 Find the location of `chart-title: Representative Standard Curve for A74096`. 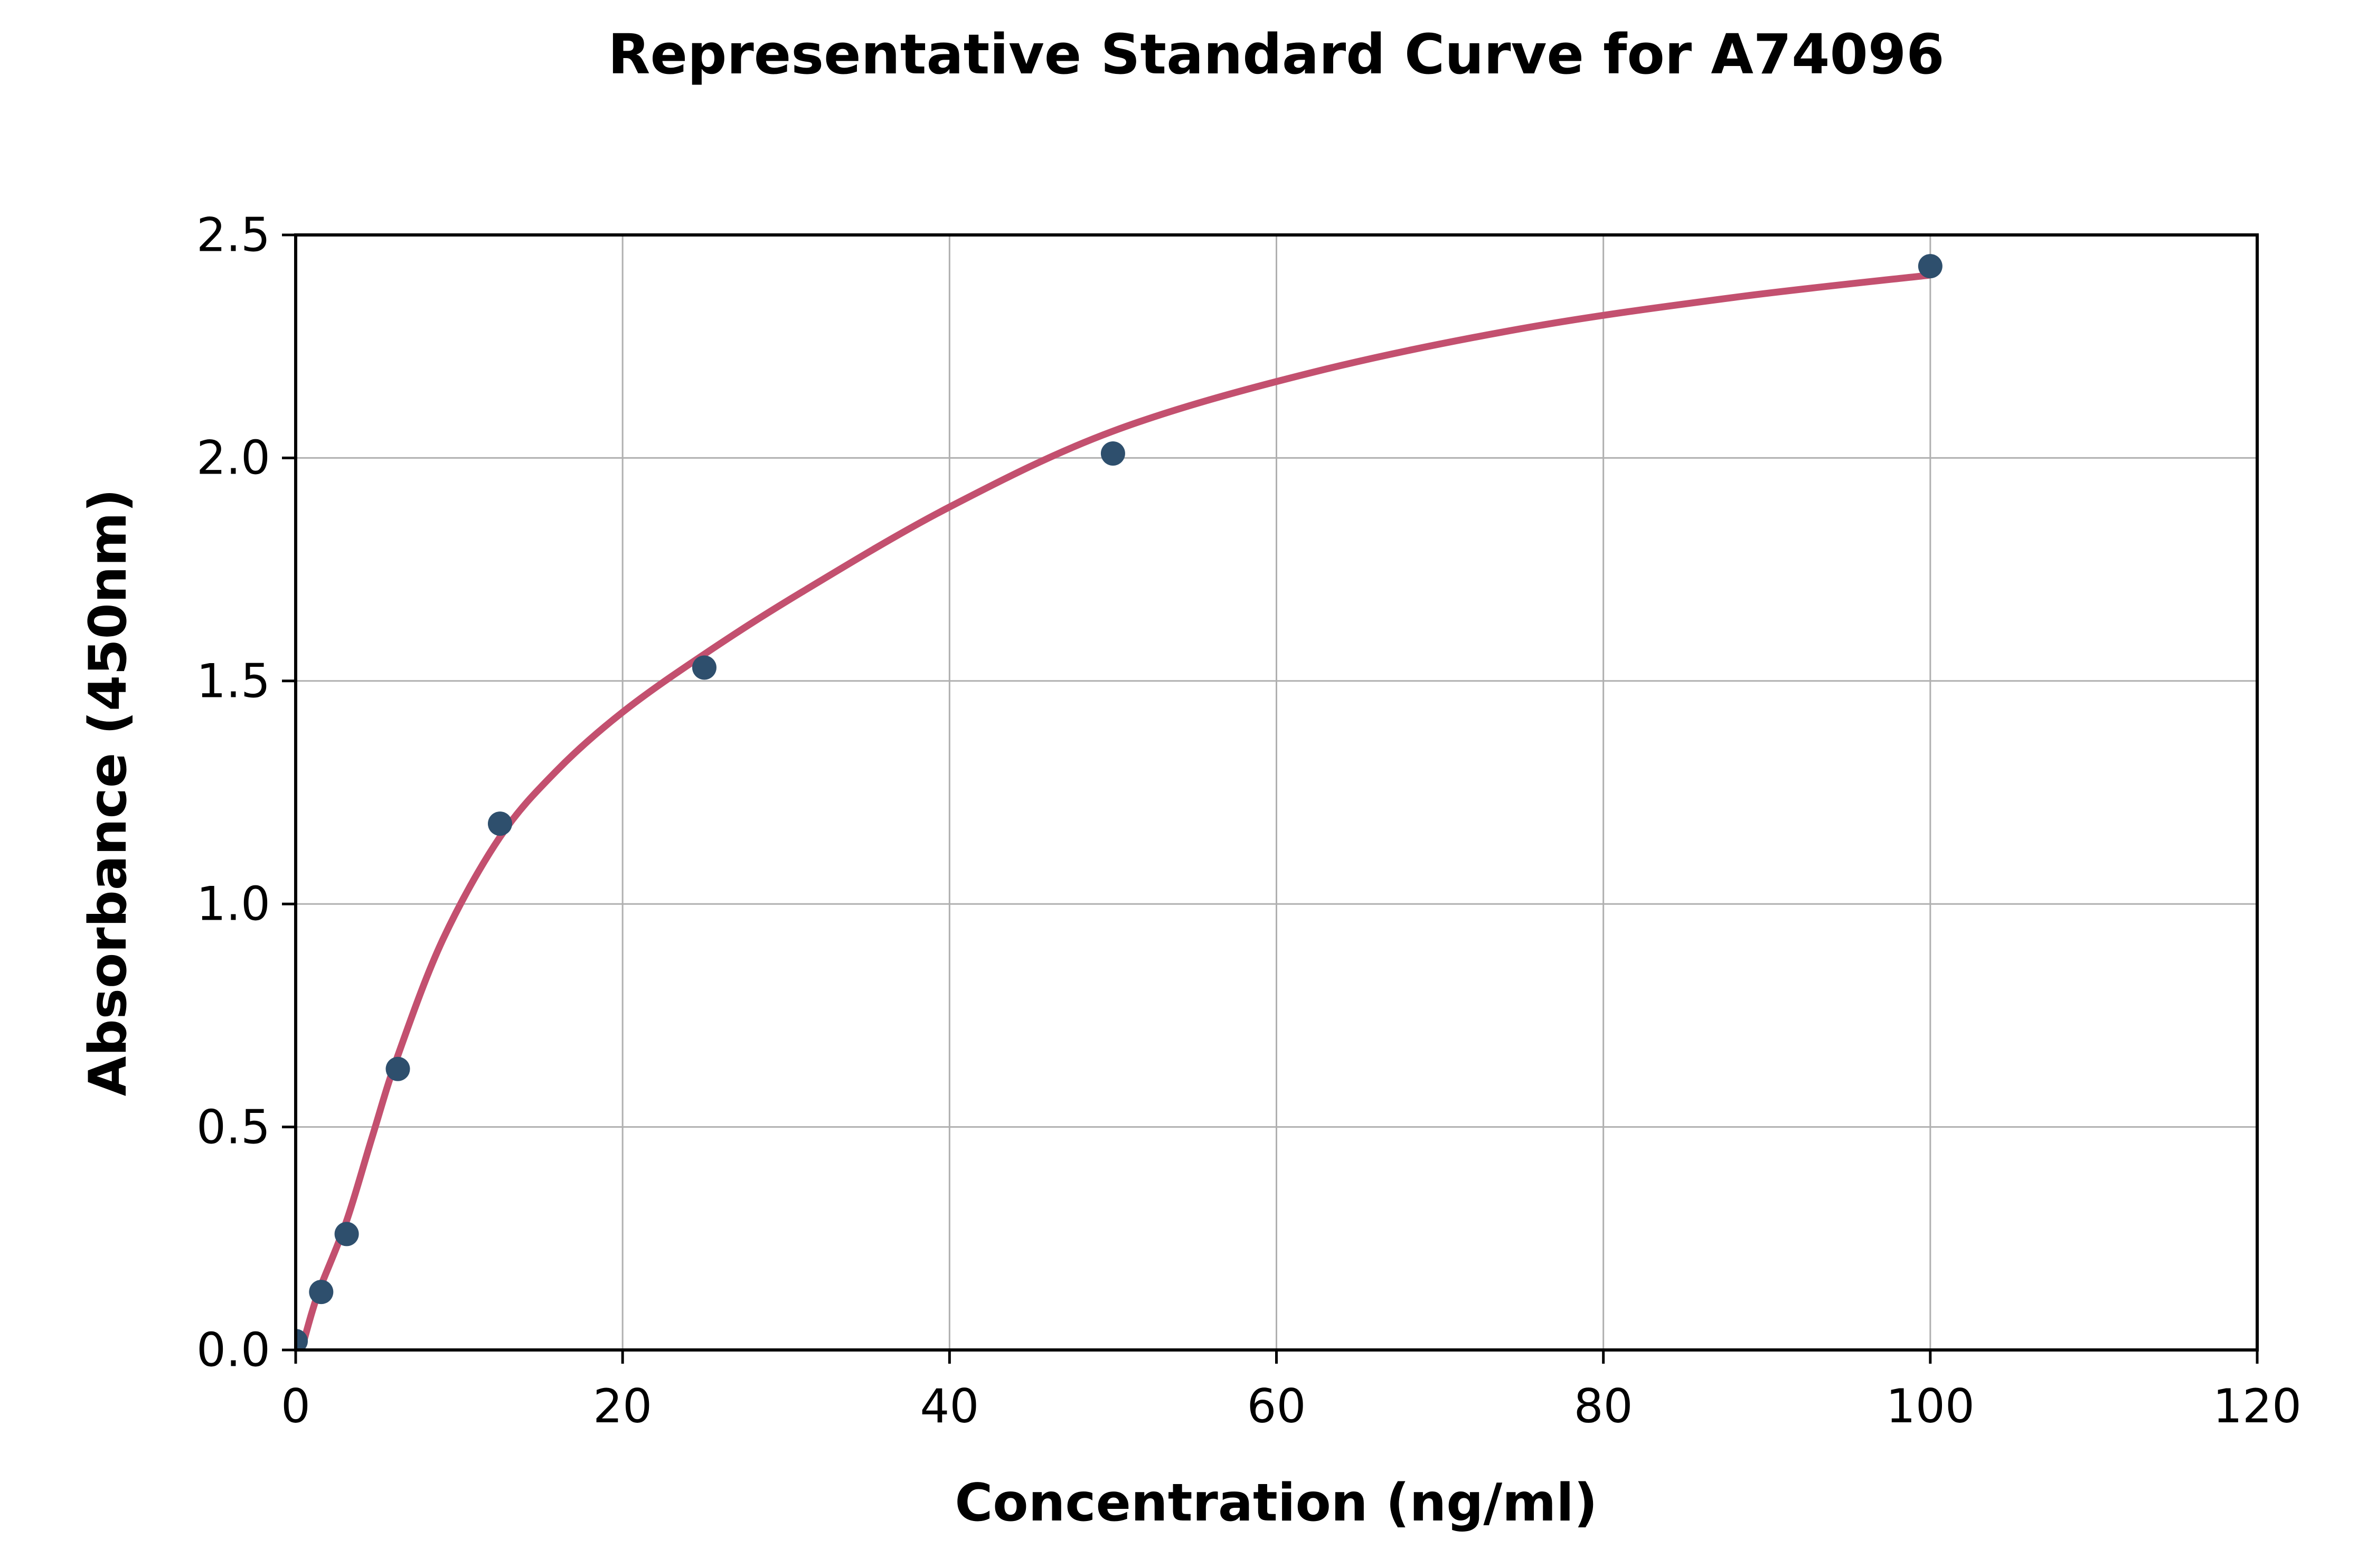

chart-title: Representative Standard Curve for A74096 is located at coordinates (1277, 55).